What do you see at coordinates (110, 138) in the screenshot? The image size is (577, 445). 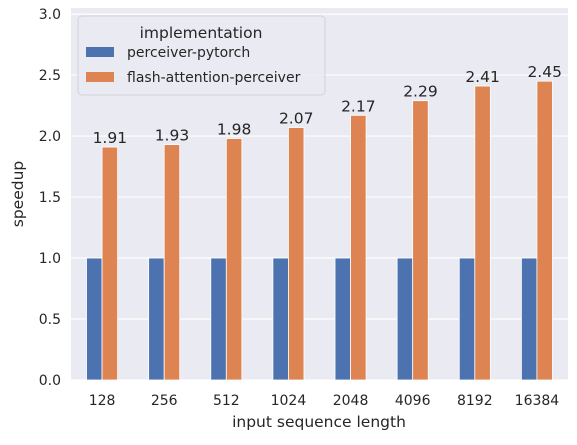 I see `data-label: 1.91` at bounding box center [110, 138].